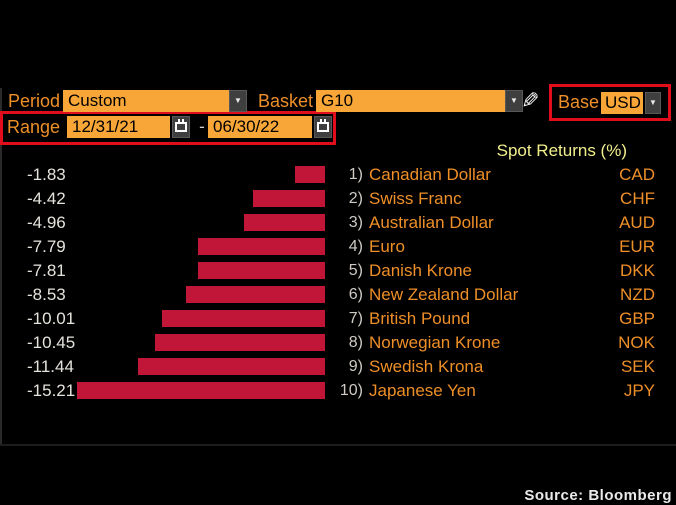 This screenshot has height=505, width=676. What do you see at coordinates (420, 318) in the screenshot?
I see `currency-name: British Pound` at bounding box center [420, 318].